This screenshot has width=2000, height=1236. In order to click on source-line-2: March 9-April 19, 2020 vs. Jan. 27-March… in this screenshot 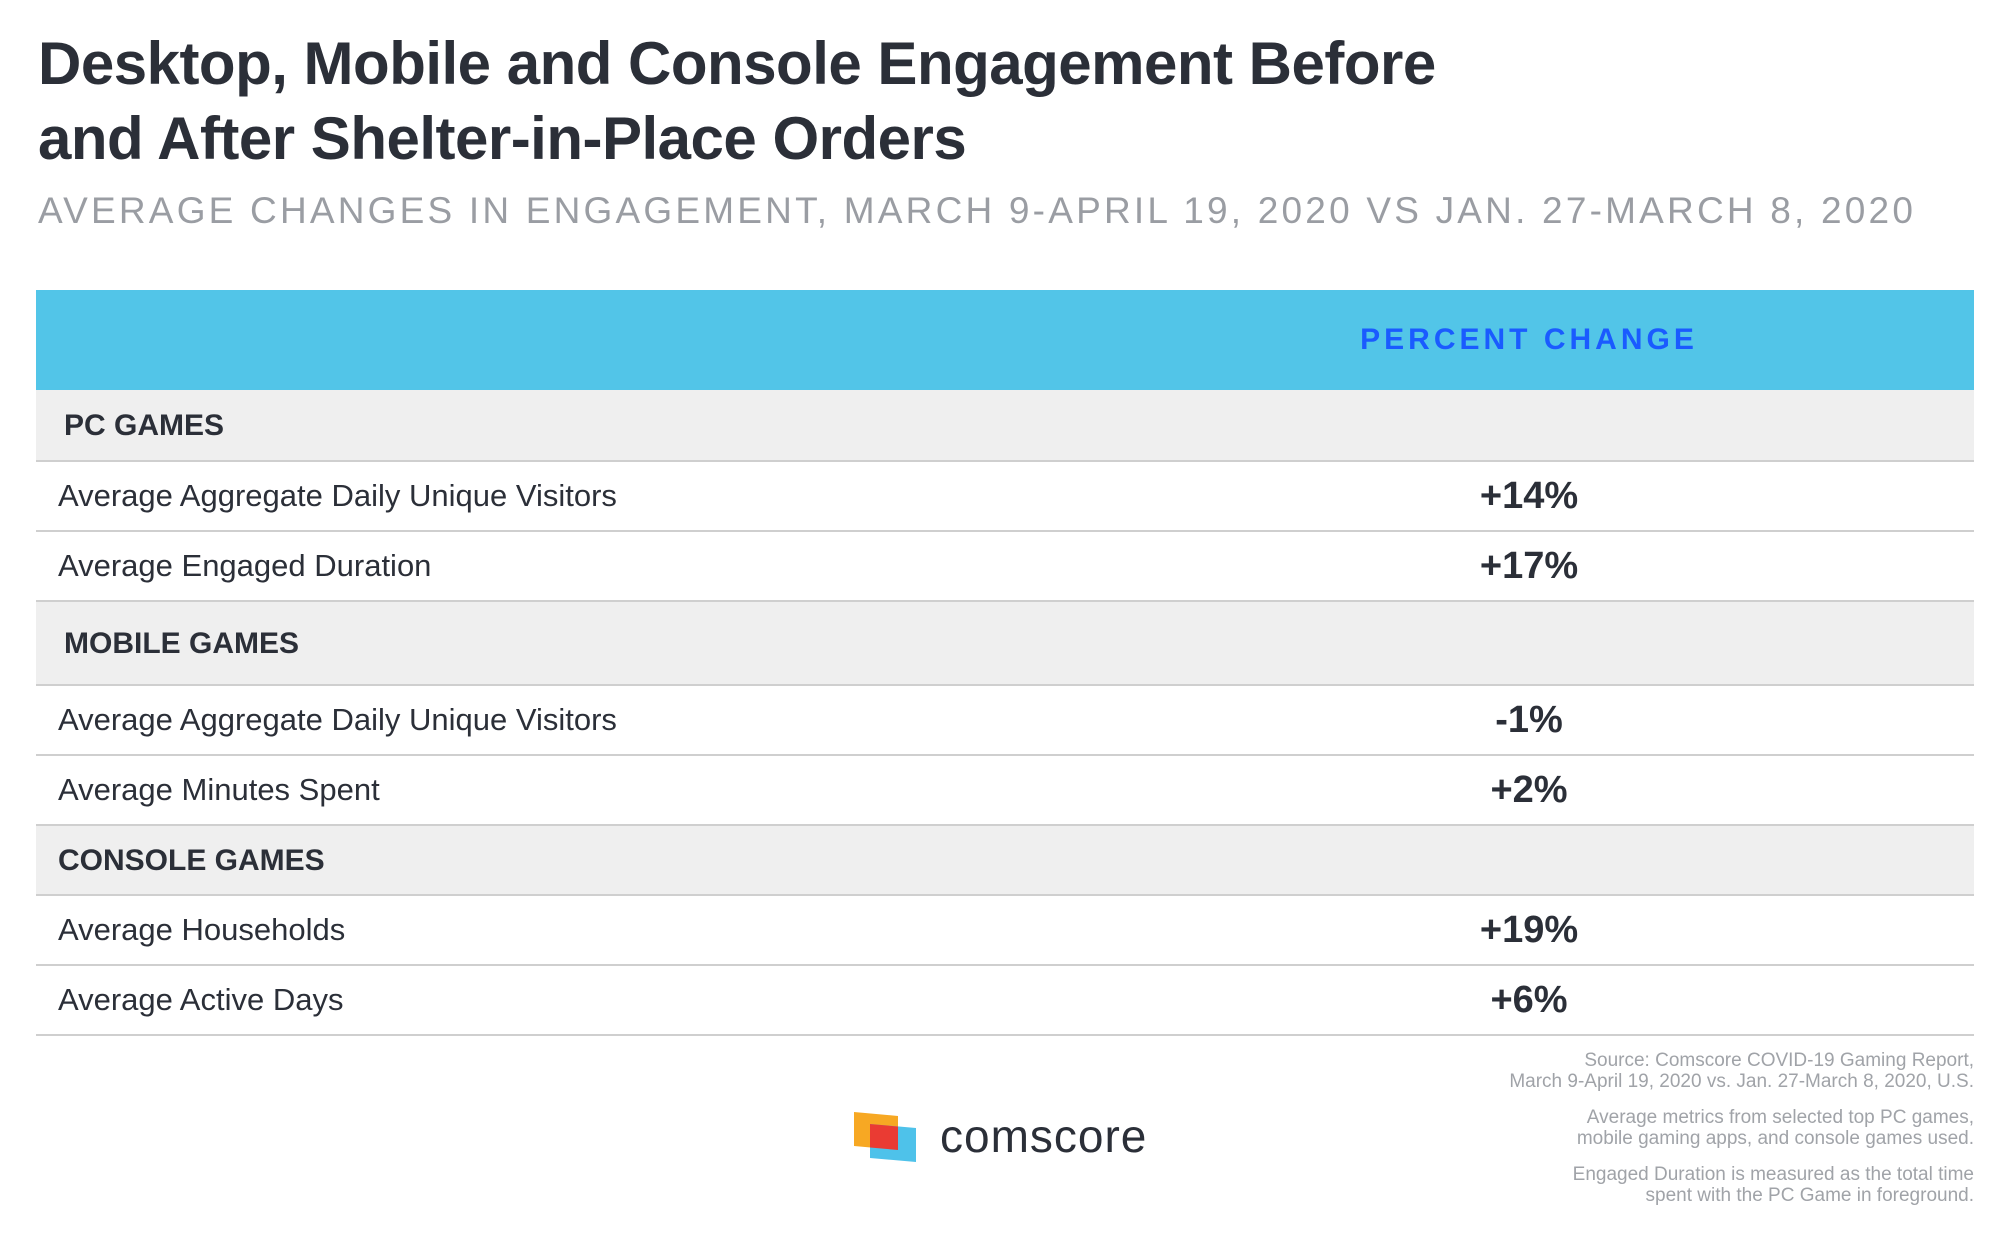, I will do `click(1741, 1081)`.